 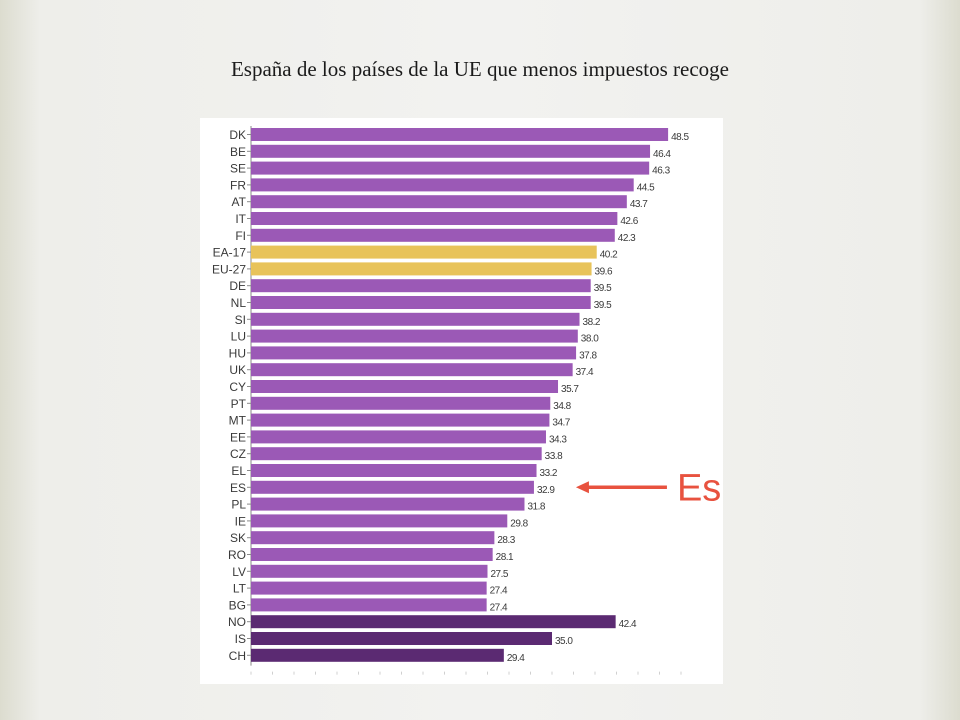 What do you see at coordinates (401, 403) in the screenshot?
I see `bar-pt` at bounding box center [401, 403].